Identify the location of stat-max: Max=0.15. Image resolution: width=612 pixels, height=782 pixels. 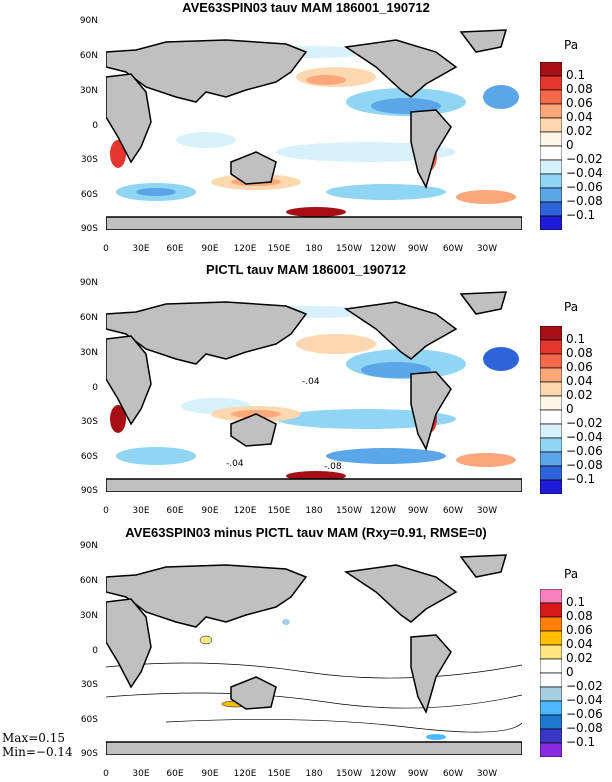
(33, 738).